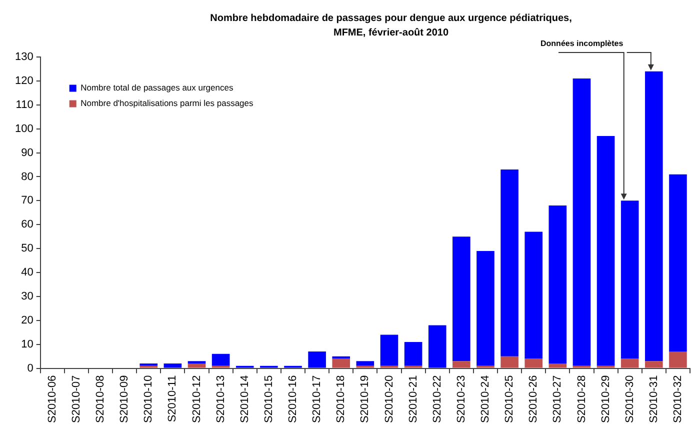 The image size is (694, 425). I want to click on chart-title: Nombre hebdomadaire de passages pour dengue aux urgence pédiatriques, MFME, février-août 2010, so click(391, 25).